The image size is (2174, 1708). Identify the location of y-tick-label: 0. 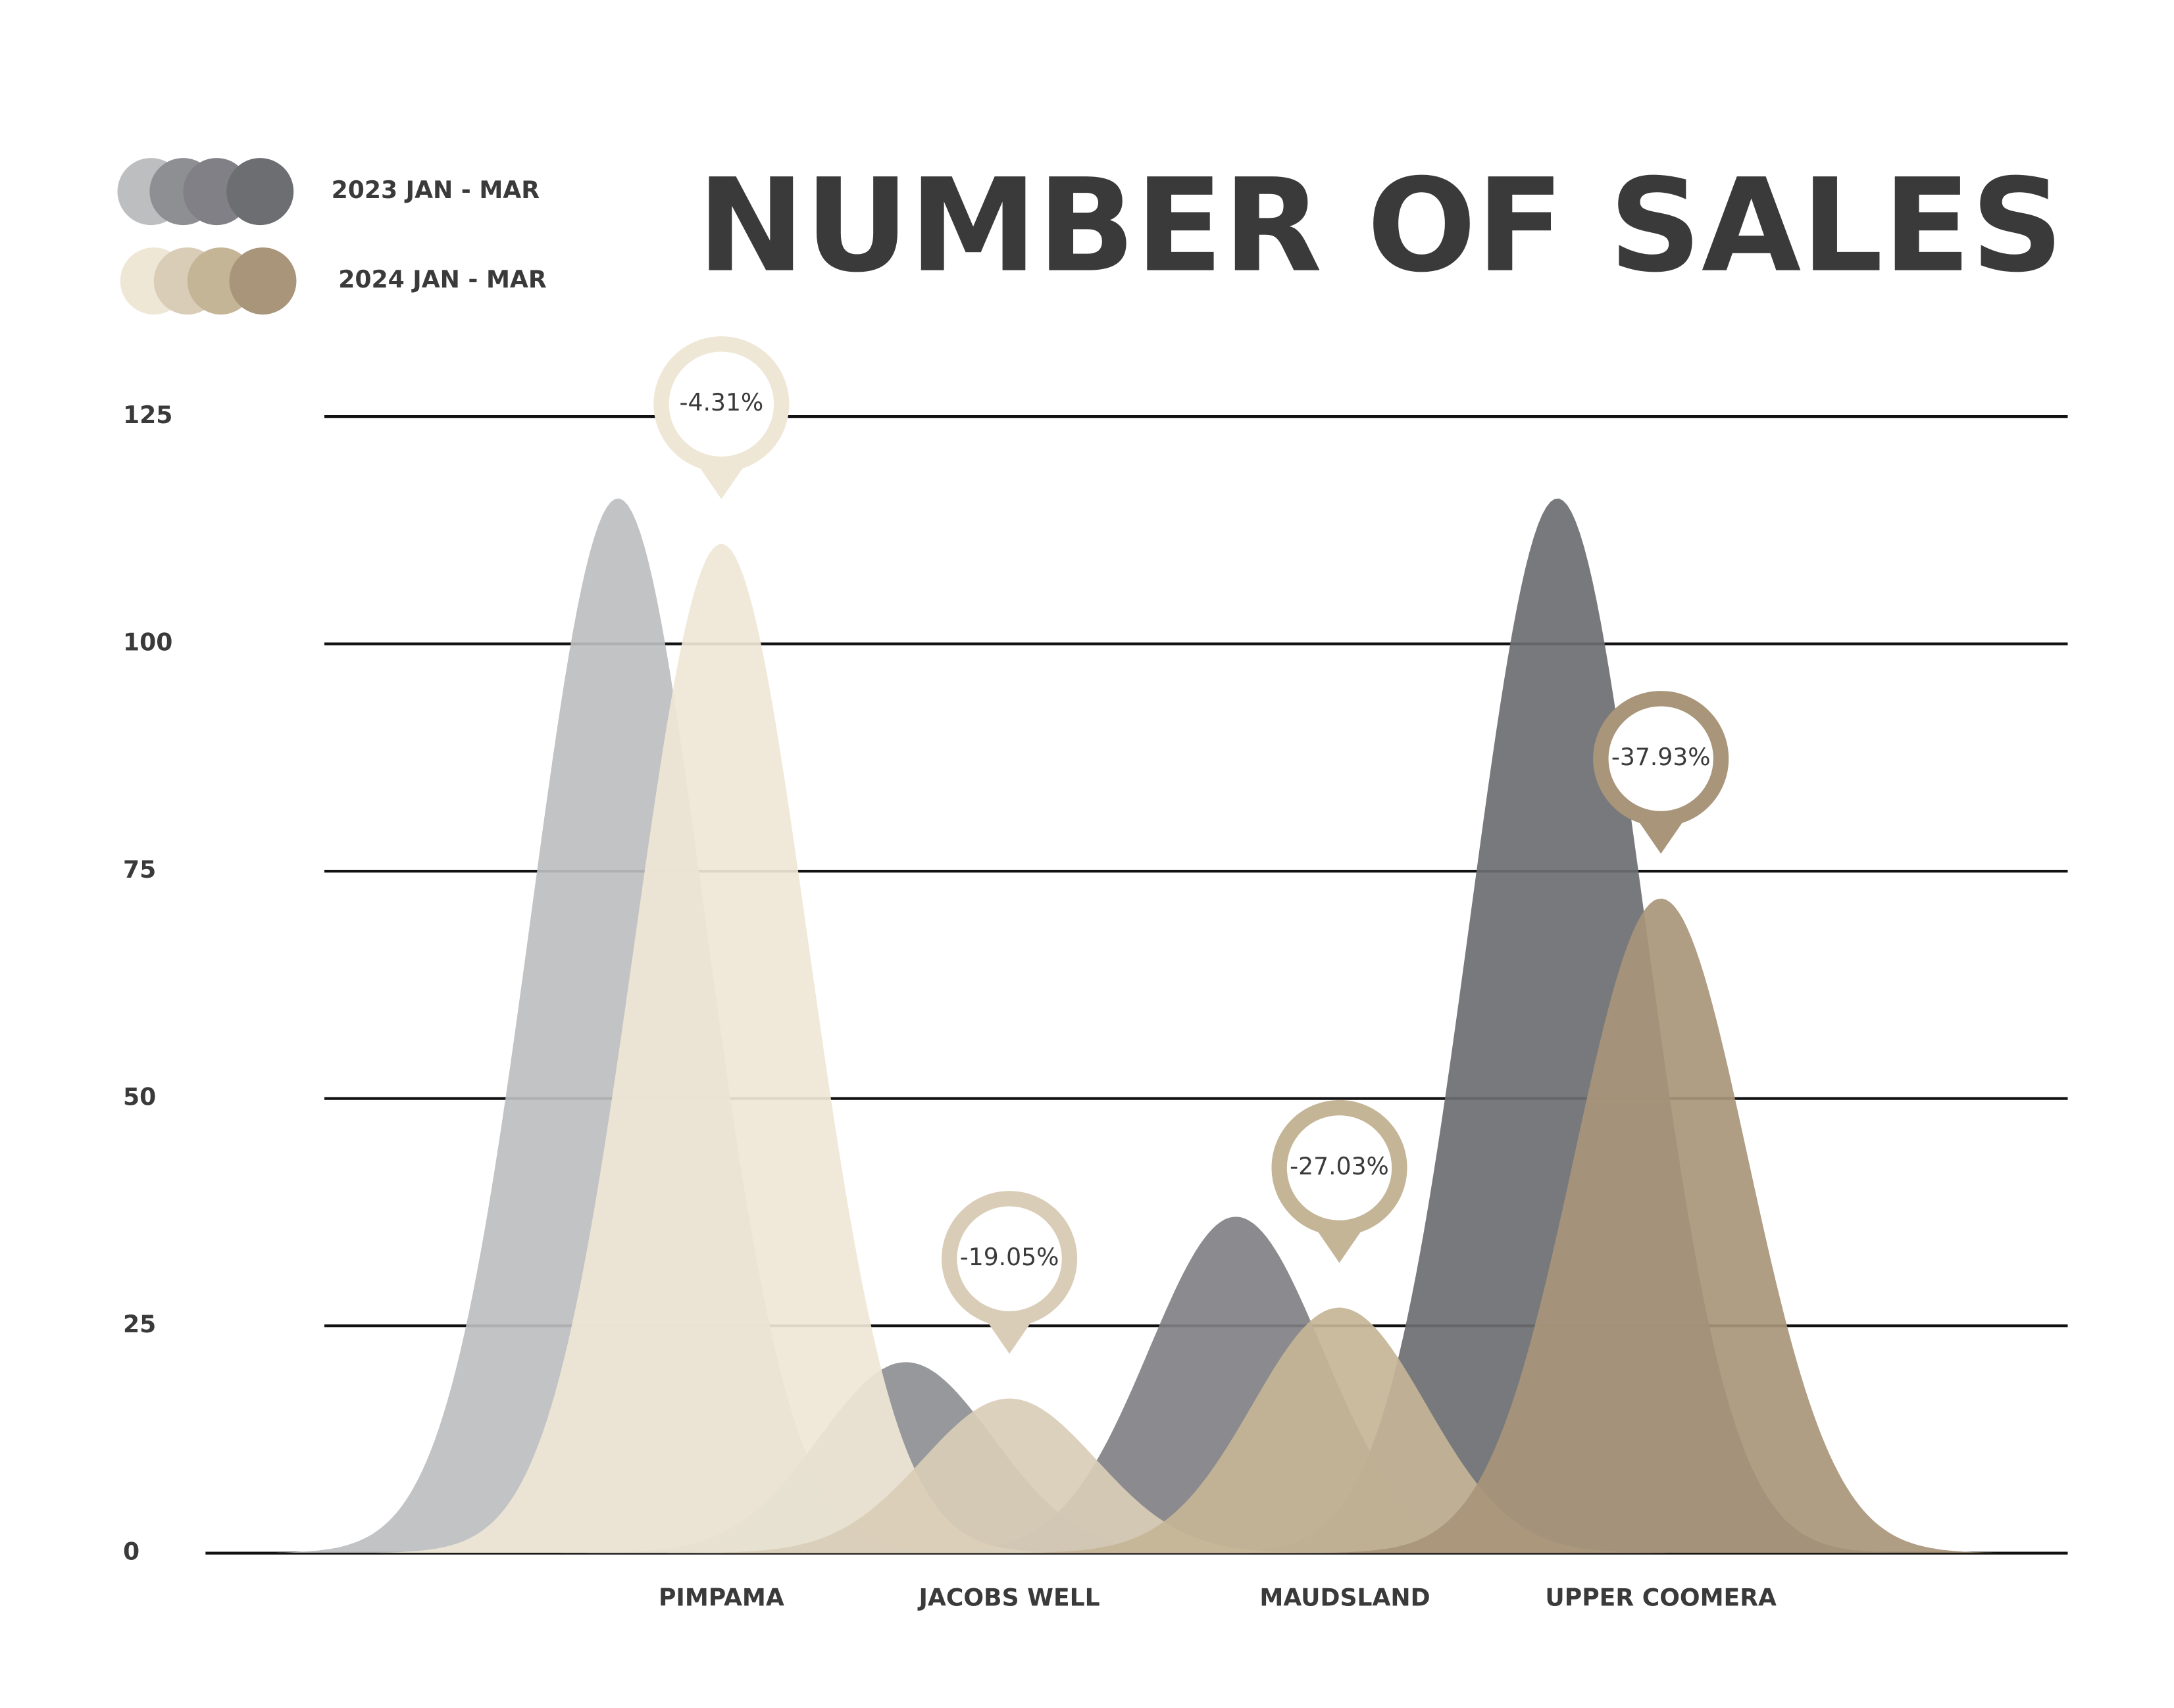
(131, 1552).